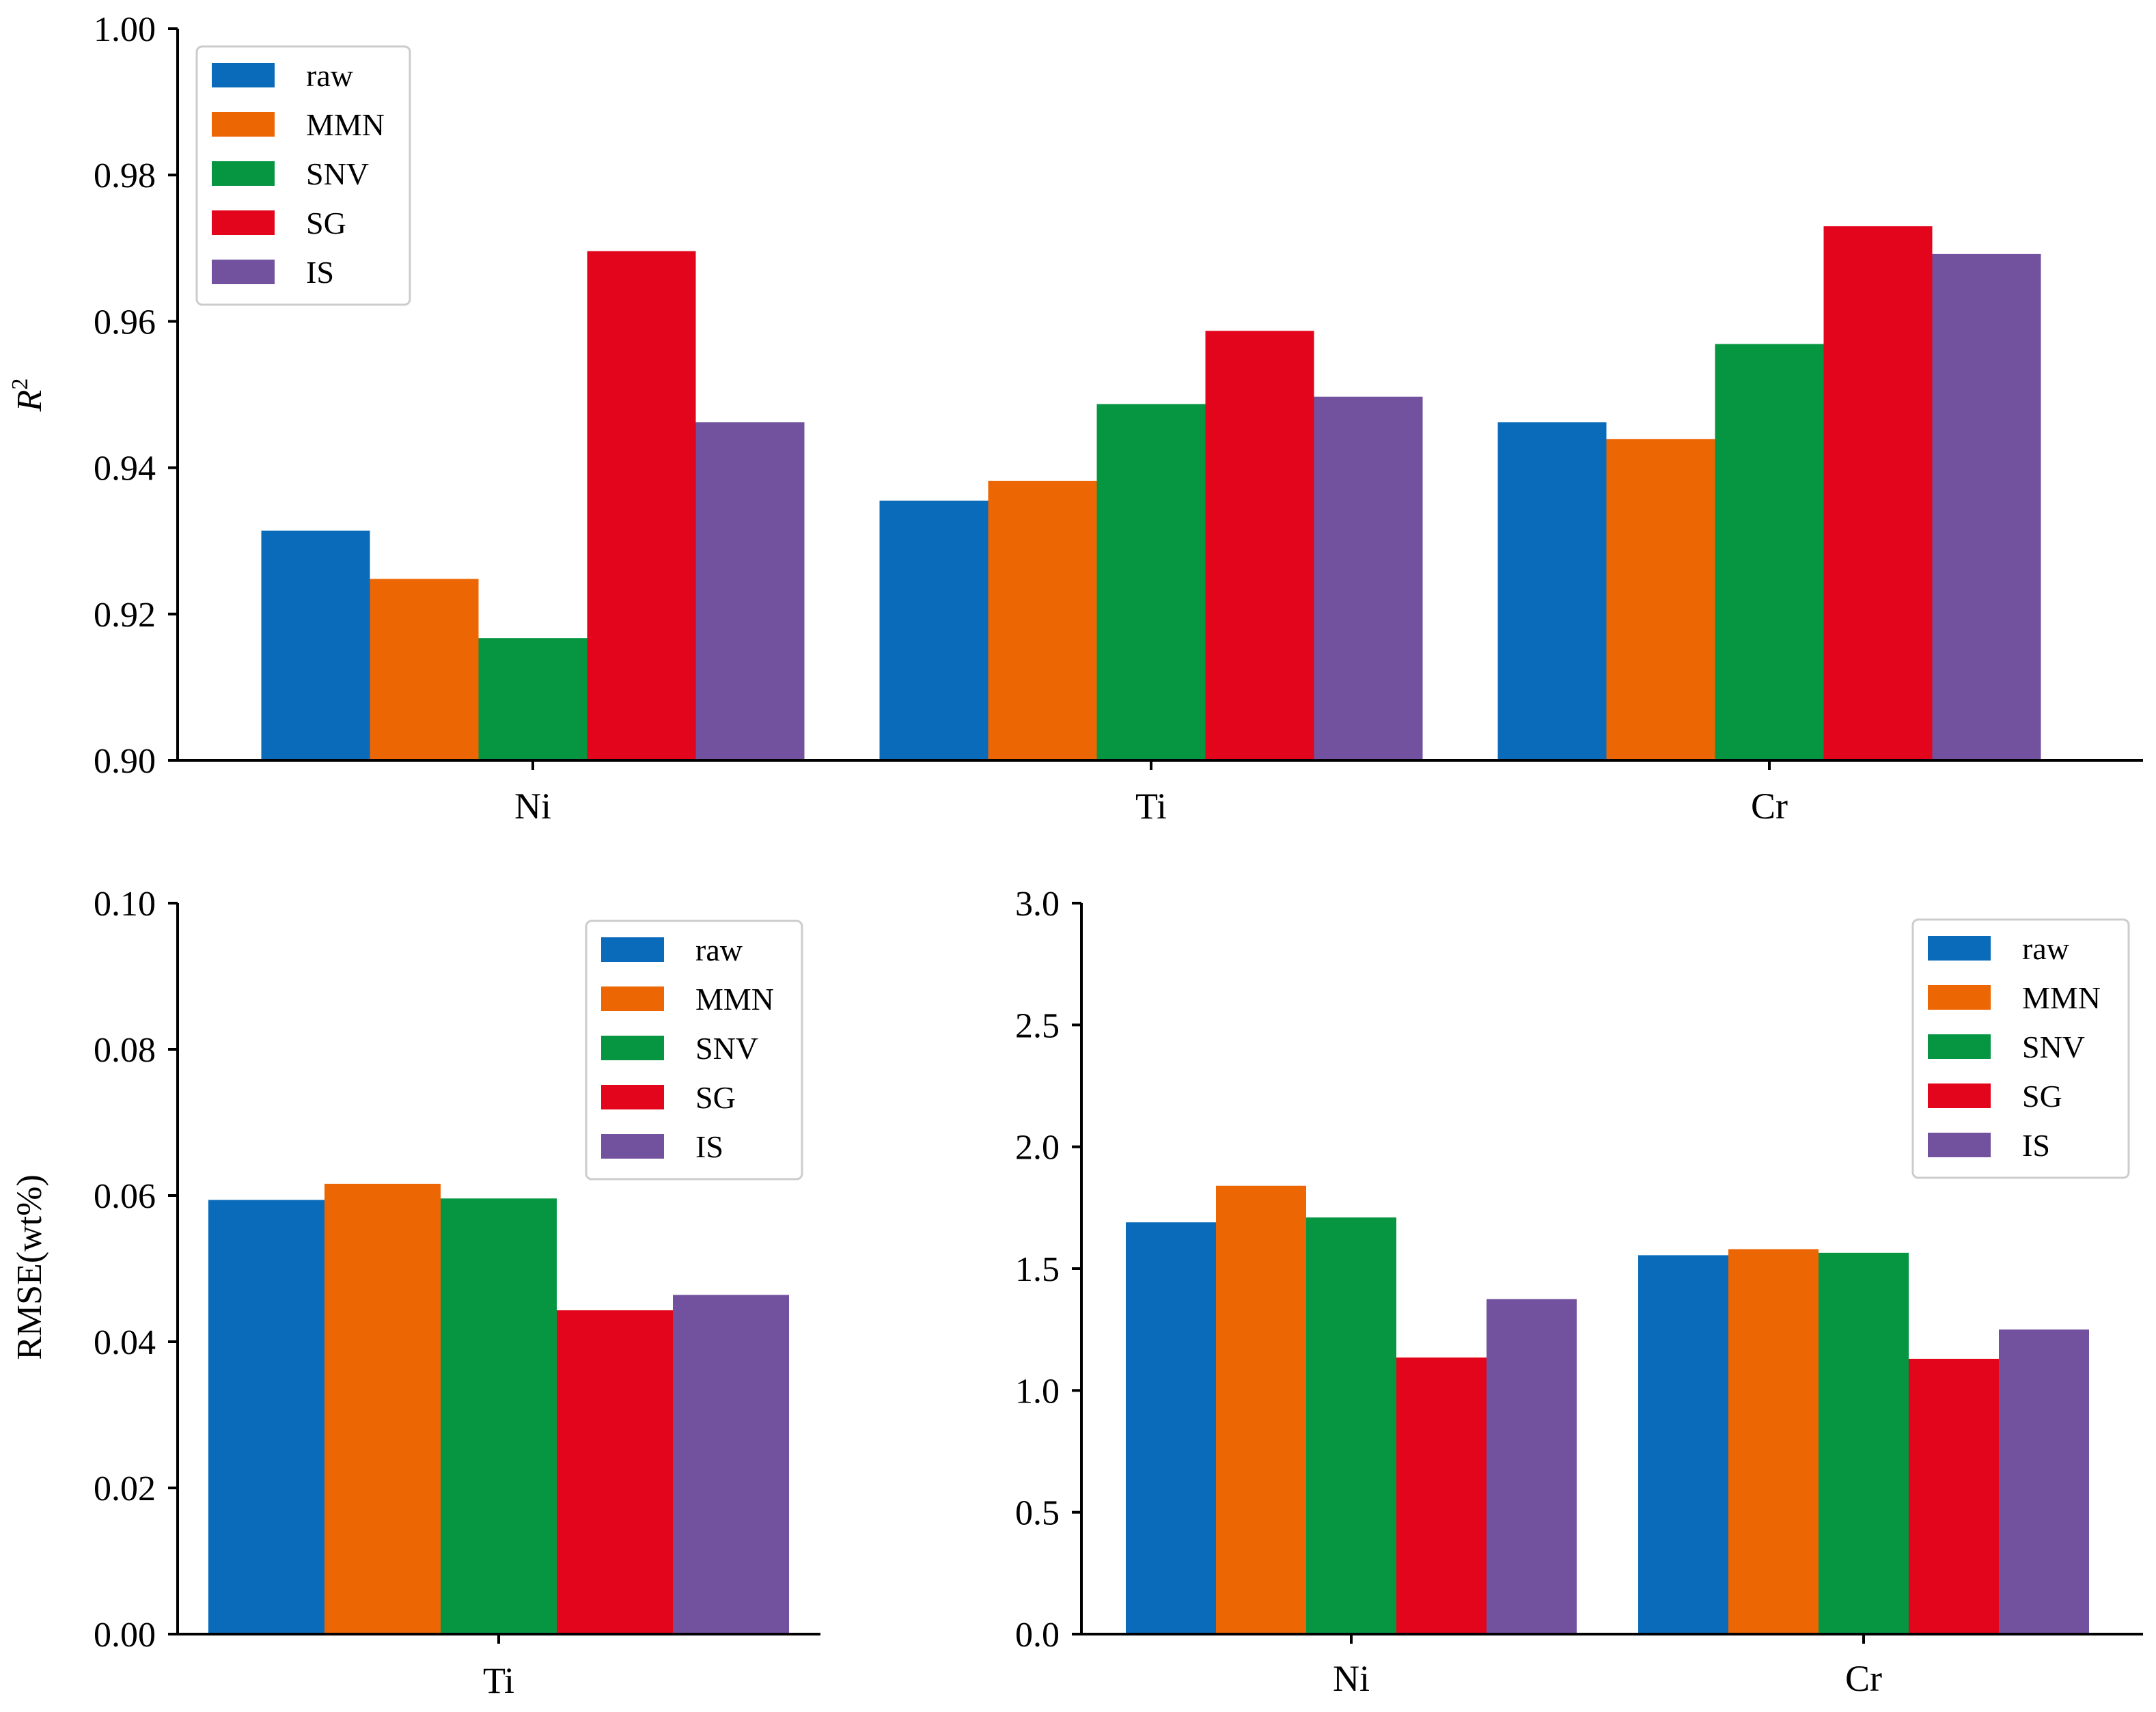  What do you see at coordinates (125, 1342) in the screenshot?
I see `rmse-ti-y-tick-label: 0.04` at bounding box center [125, 1342].